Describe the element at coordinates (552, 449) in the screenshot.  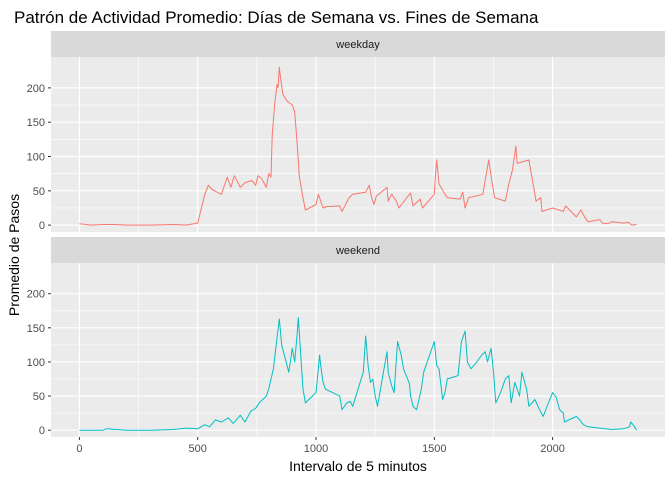
I see `x-tick-label: 2000` at that location.